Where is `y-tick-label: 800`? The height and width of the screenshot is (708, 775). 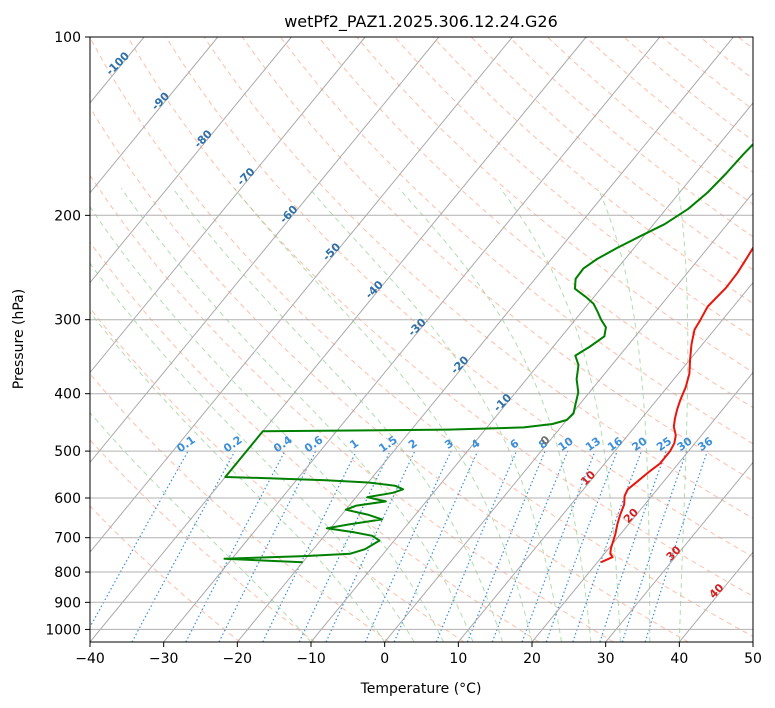 y-tick-label: 800 is located at coordinates (67, 573).